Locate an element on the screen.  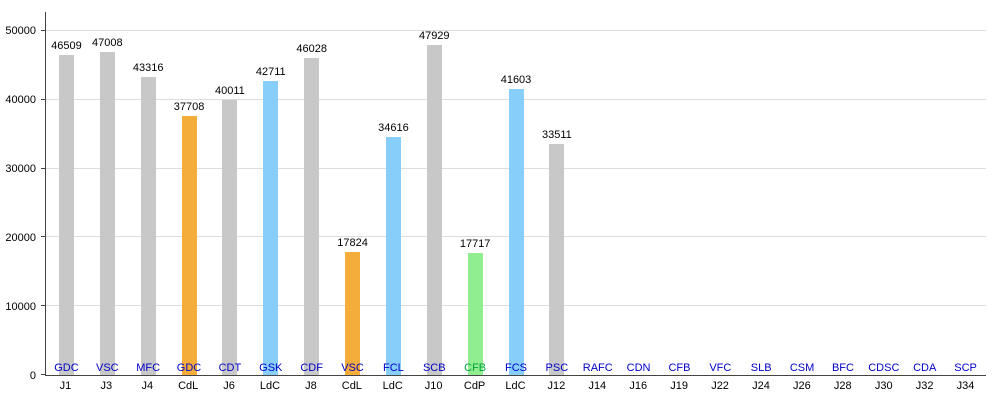
opponent-code-SCP: SCP is located at coordinates (965, 368).